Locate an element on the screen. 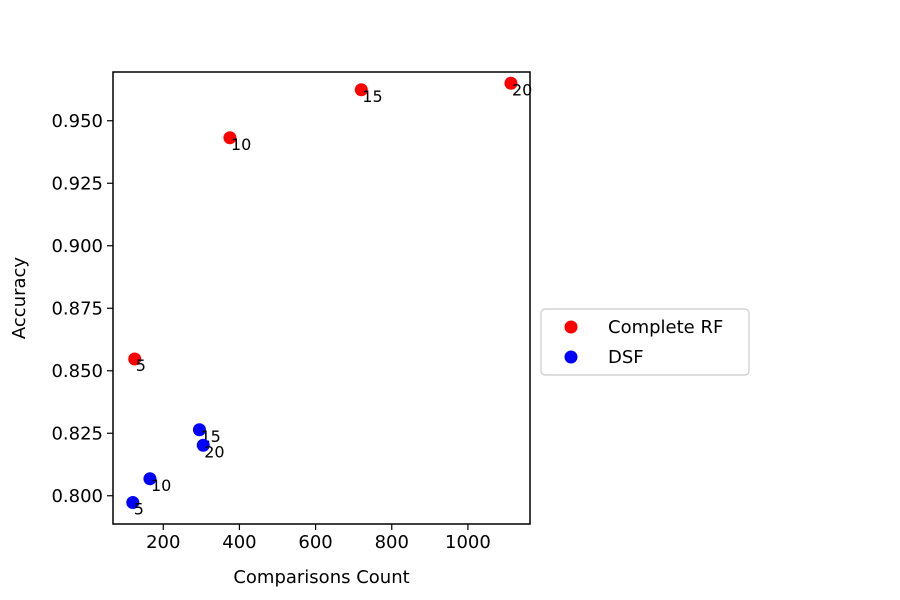 Image resolution: width=900 pixels, height=600 pixels. x-axis: 200 400 600 800 1000 is located at coordinates (318, 538).